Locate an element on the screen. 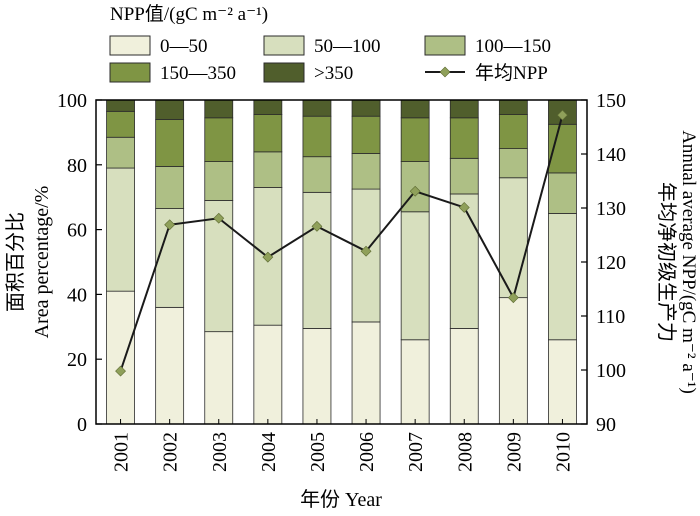 The height and width of the screenshot is (516, 700). x-tick-label-2009: 2009 is located at coordinates (514, 452).